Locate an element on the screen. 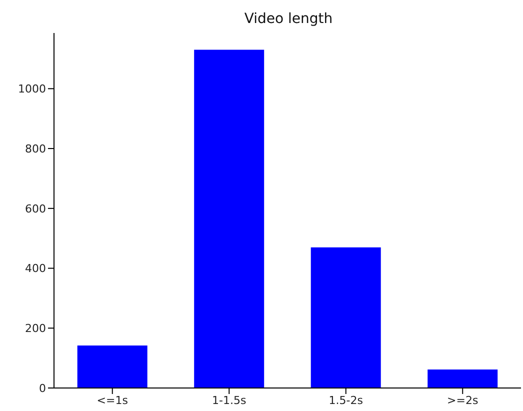  x-tick-label: <=1s is located at coordinates (112, 400).